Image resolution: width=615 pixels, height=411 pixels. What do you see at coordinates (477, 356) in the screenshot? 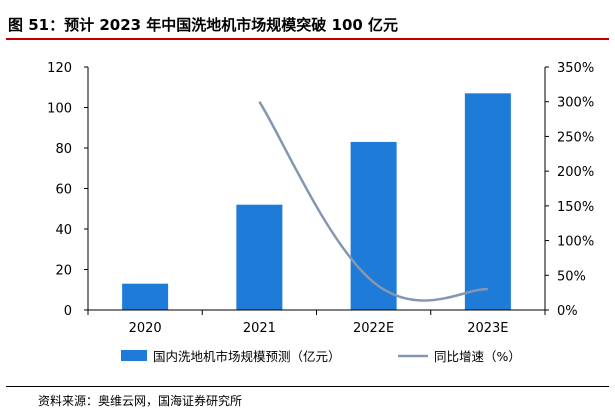
I see `legend-line-label: 同比增速（%）` at bounding box center [477, 356].